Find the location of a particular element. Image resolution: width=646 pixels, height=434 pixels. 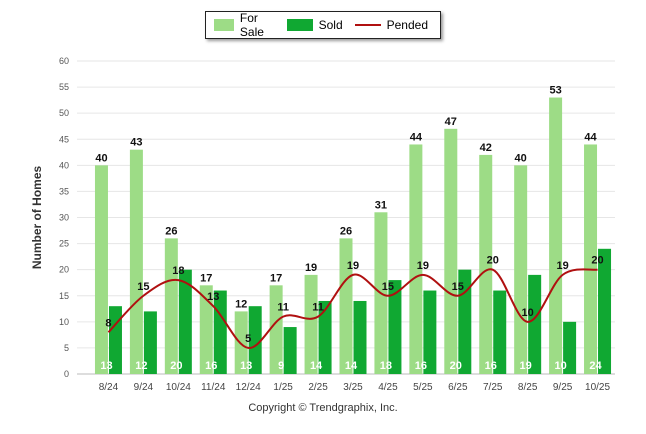

x-tick-label: 6/25 is located at coordinates (458, 387).